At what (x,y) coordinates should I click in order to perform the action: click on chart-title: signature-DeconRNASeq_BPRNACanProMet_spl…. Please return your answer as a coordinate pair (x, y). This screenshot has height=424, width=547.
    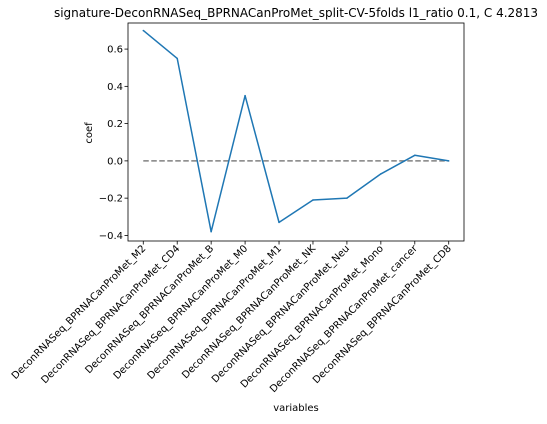
    Looking at the image, I should click on (296, 13).